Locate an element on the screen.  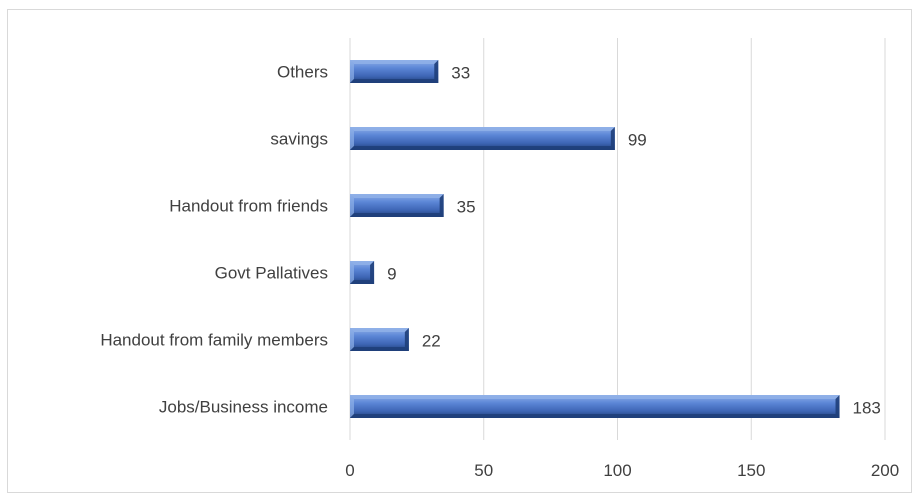
category-label: savings is located at coordinates (299, 139).